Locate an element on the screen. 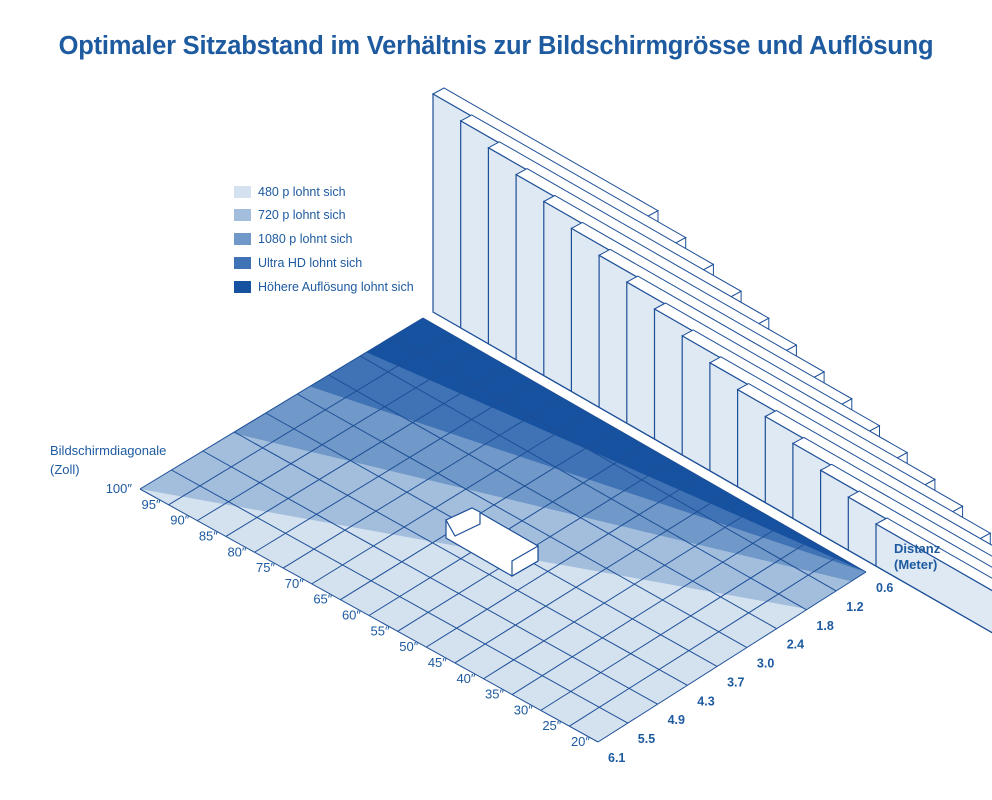  legend-label: 720 p lohnt sich is located at coordinates (302, 215).